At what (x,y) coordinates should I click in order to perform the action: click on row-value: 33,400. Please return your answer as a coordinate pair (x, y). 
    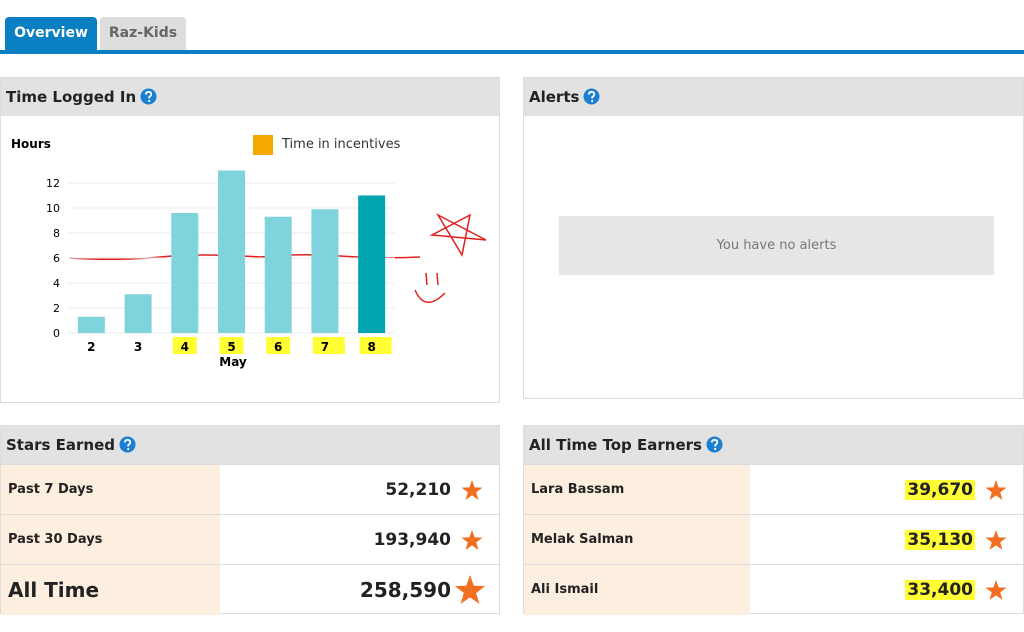
    Looking at the image, I should click on (940, 590).